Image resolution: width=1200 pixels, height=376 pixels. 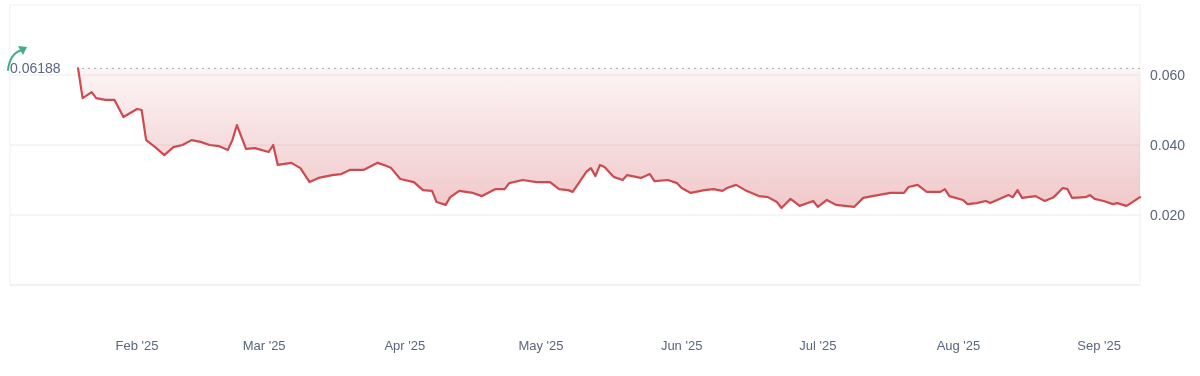 I want to click on x-tick-label: Jul '25, so click(x=818, y=345).